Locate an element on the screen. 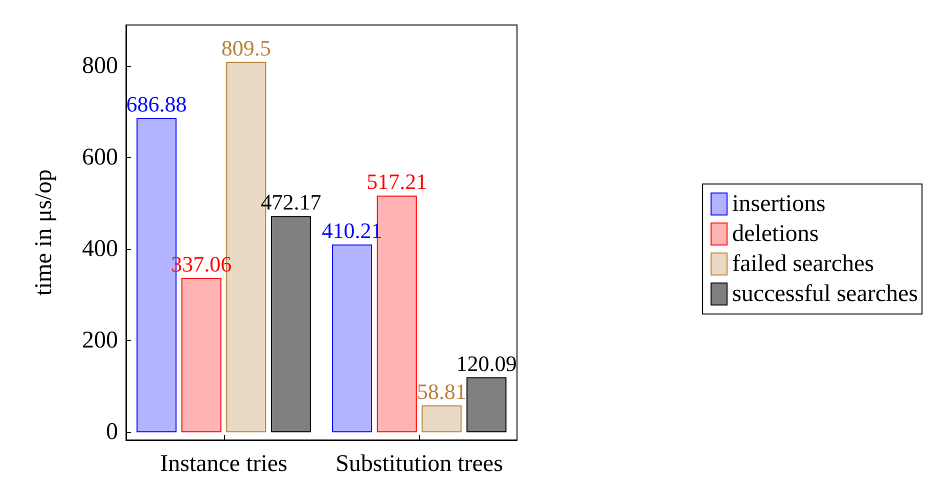  data-label: 686.88 is located at coordinates (156, 103).